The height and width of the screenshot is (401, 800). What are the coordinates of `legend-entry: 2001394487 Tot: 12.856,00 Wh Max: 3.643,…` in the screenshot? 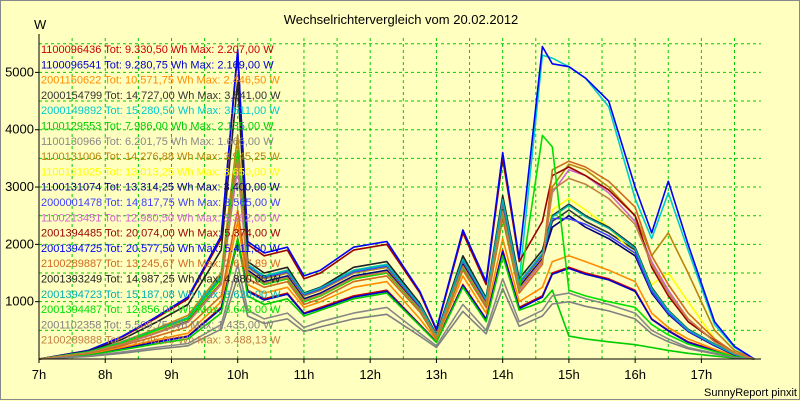 It's located at (161, 310).